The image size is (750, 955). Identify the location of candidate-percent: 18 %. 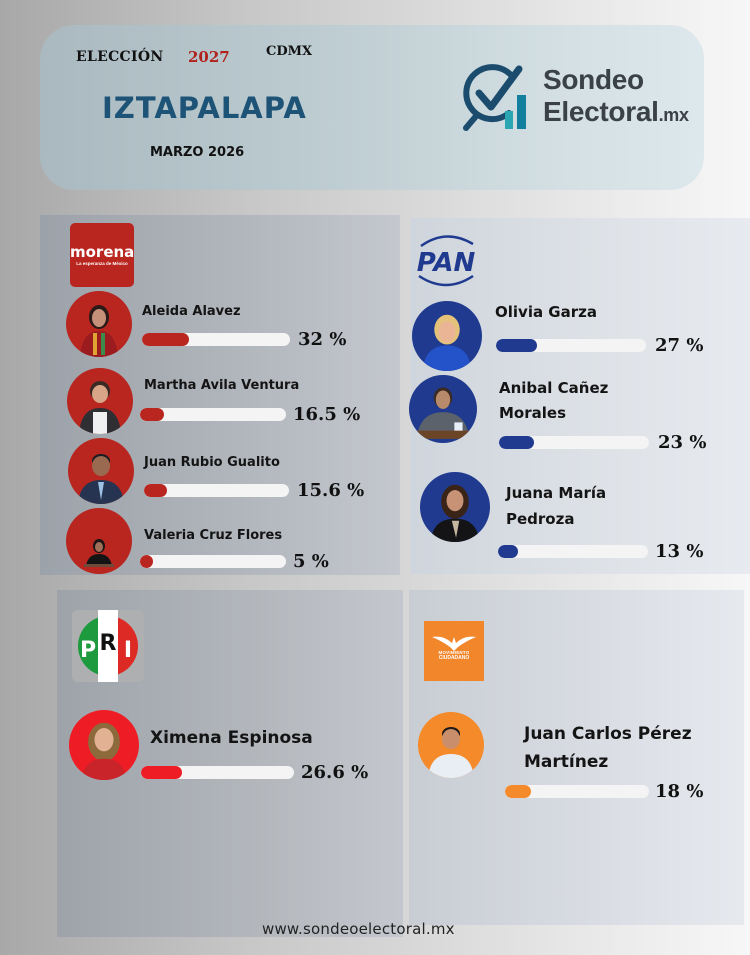
(679, 791).